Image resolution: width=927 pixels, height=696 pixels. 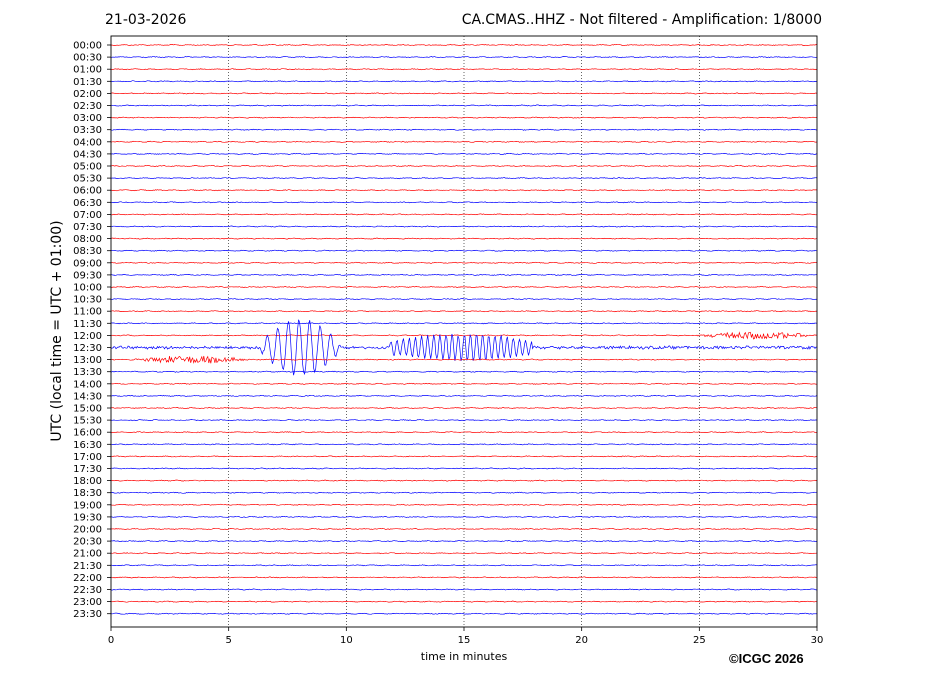 What do you see at coordinates (464, 640) in the screenshot?
I see `x-tick-label: 15` at bounding box center [464, 640].